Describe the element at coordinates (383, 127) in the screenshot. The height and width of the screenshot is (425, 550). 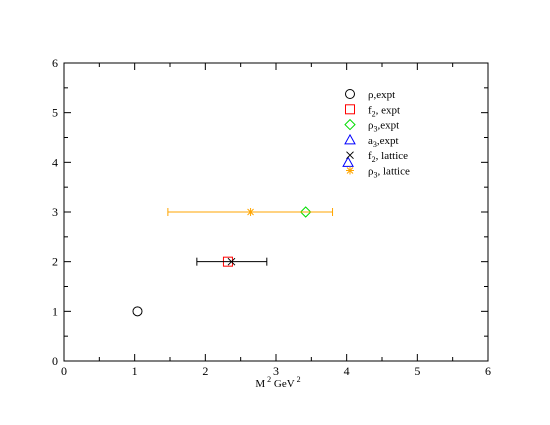
I see `legend-label: ρ3,expt` at that location.